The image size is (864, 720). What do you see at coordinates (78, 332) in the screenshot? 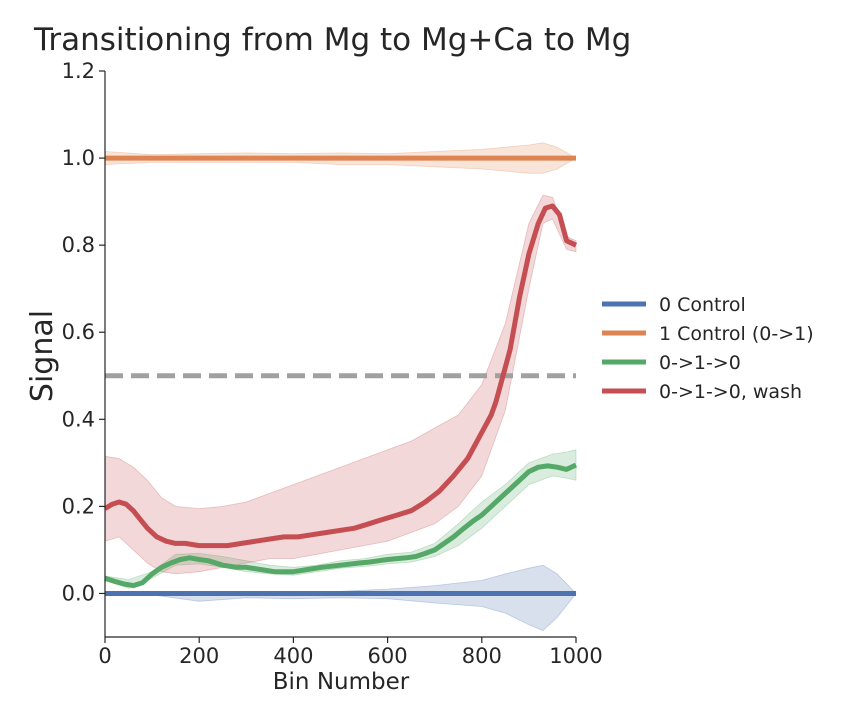
I see `y-tick-label: 0.6` at bounding box center [78, 332].